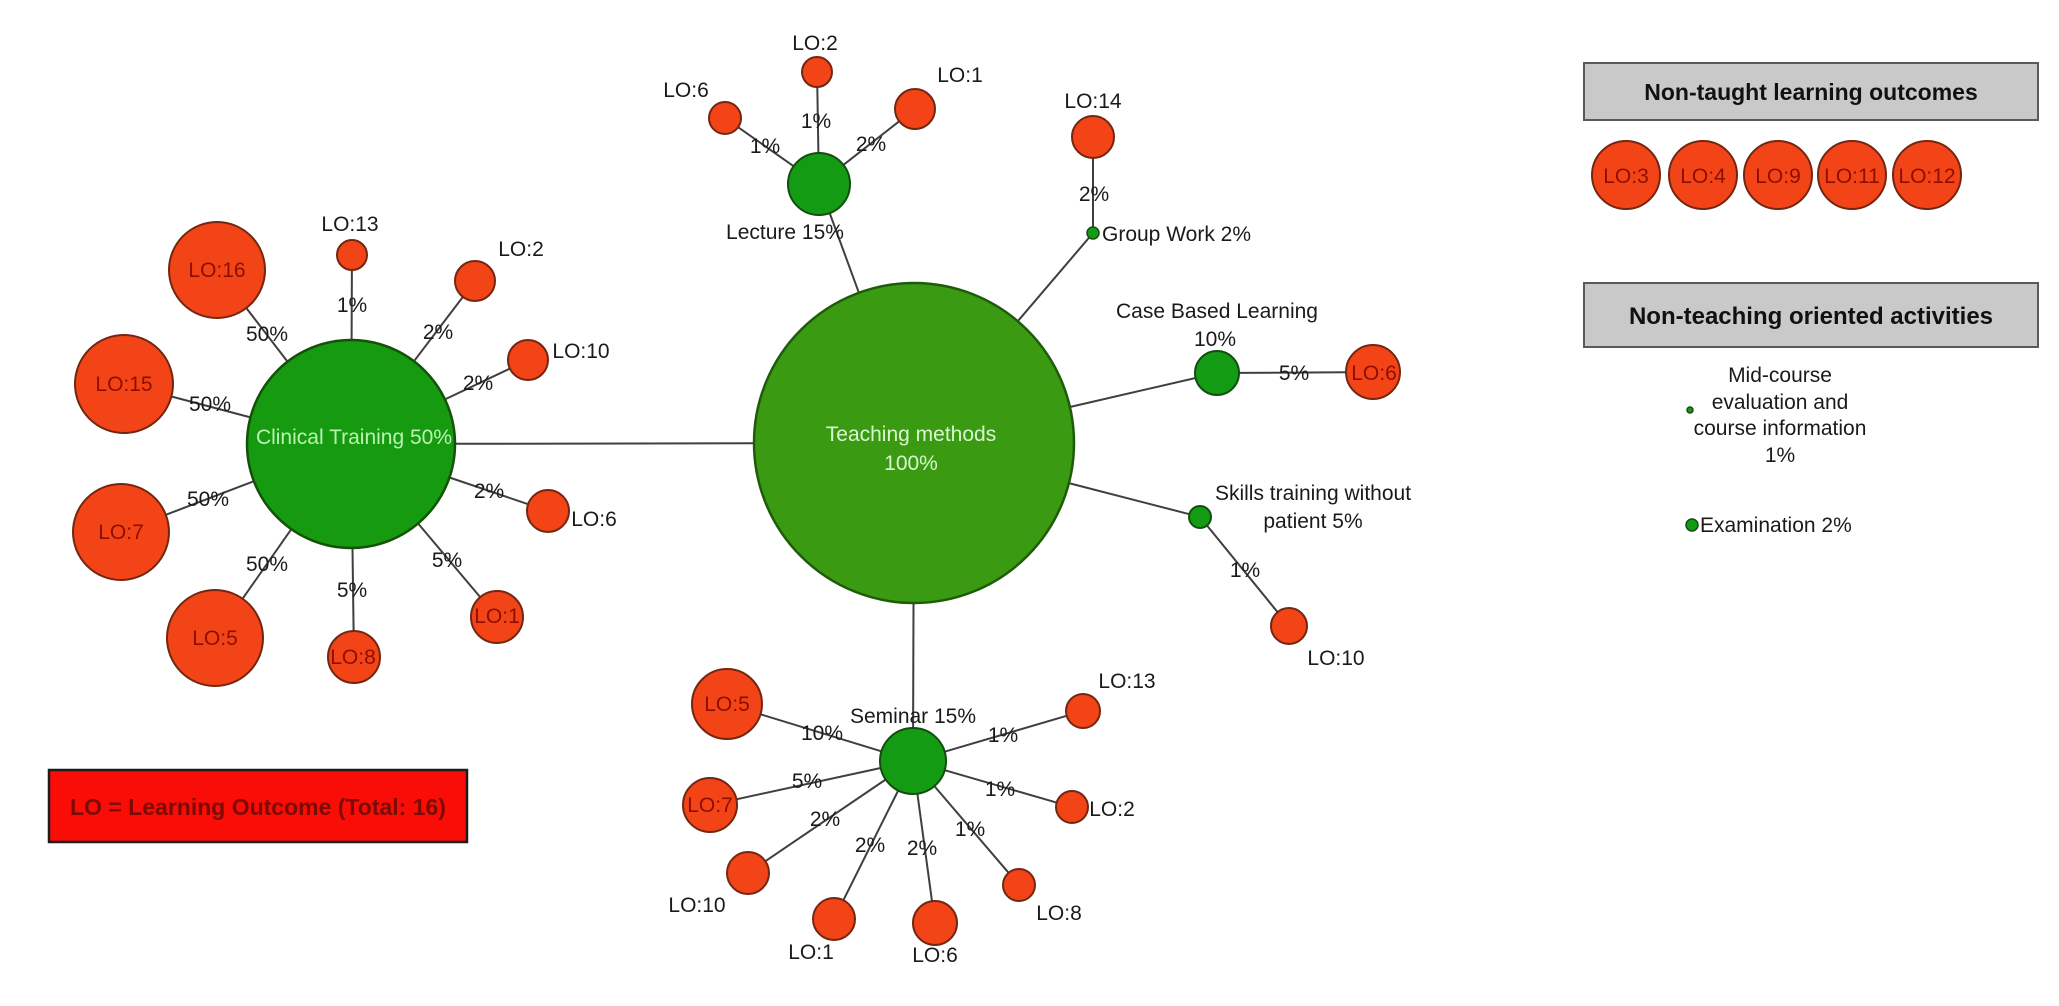  Describe the element at coordinates (913, 716) in the screenshot. I see `svg-text: Seminar 15%` at that location.